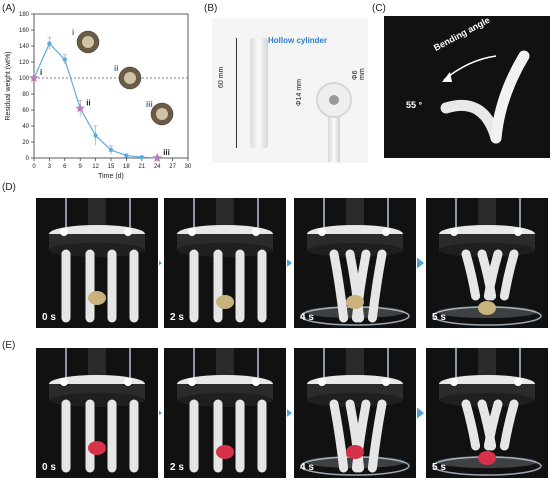 The height and width of the screenshot is (484, 554). Describe the element at coordinates (157, 167) in the screenshot. I see `x-tick-label: 24` at that location.